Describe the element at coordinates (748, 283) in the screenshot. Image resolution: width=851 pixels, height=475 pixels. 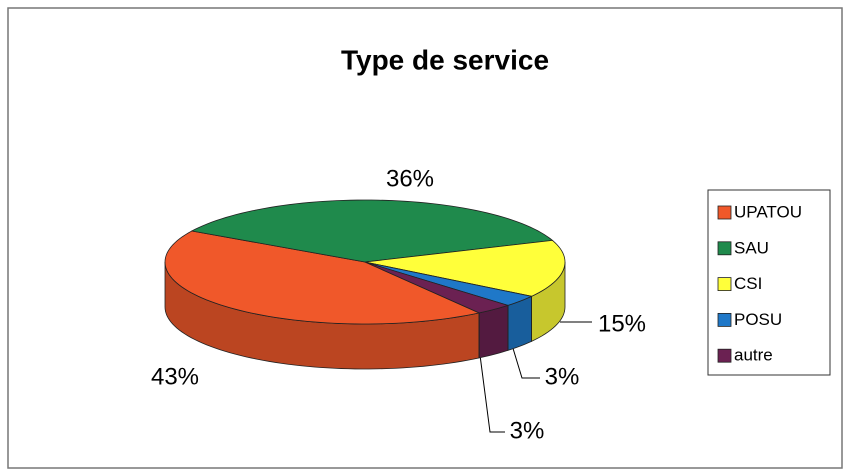
I see `legend-label: CSI` at that location.